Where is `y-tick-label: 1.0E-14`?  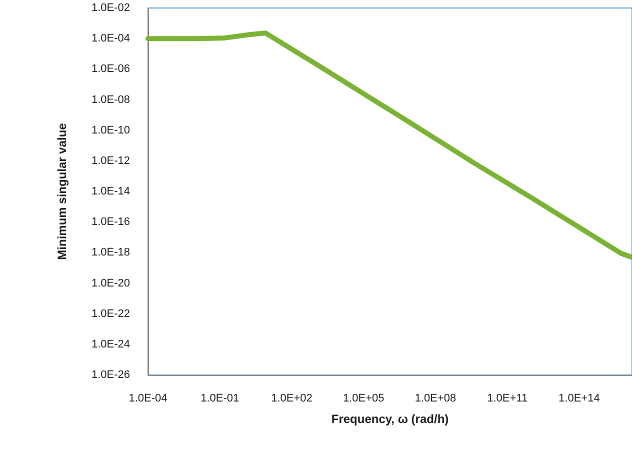
y-tick-label: 1.0E-14 is located at coordinates (110, 192).